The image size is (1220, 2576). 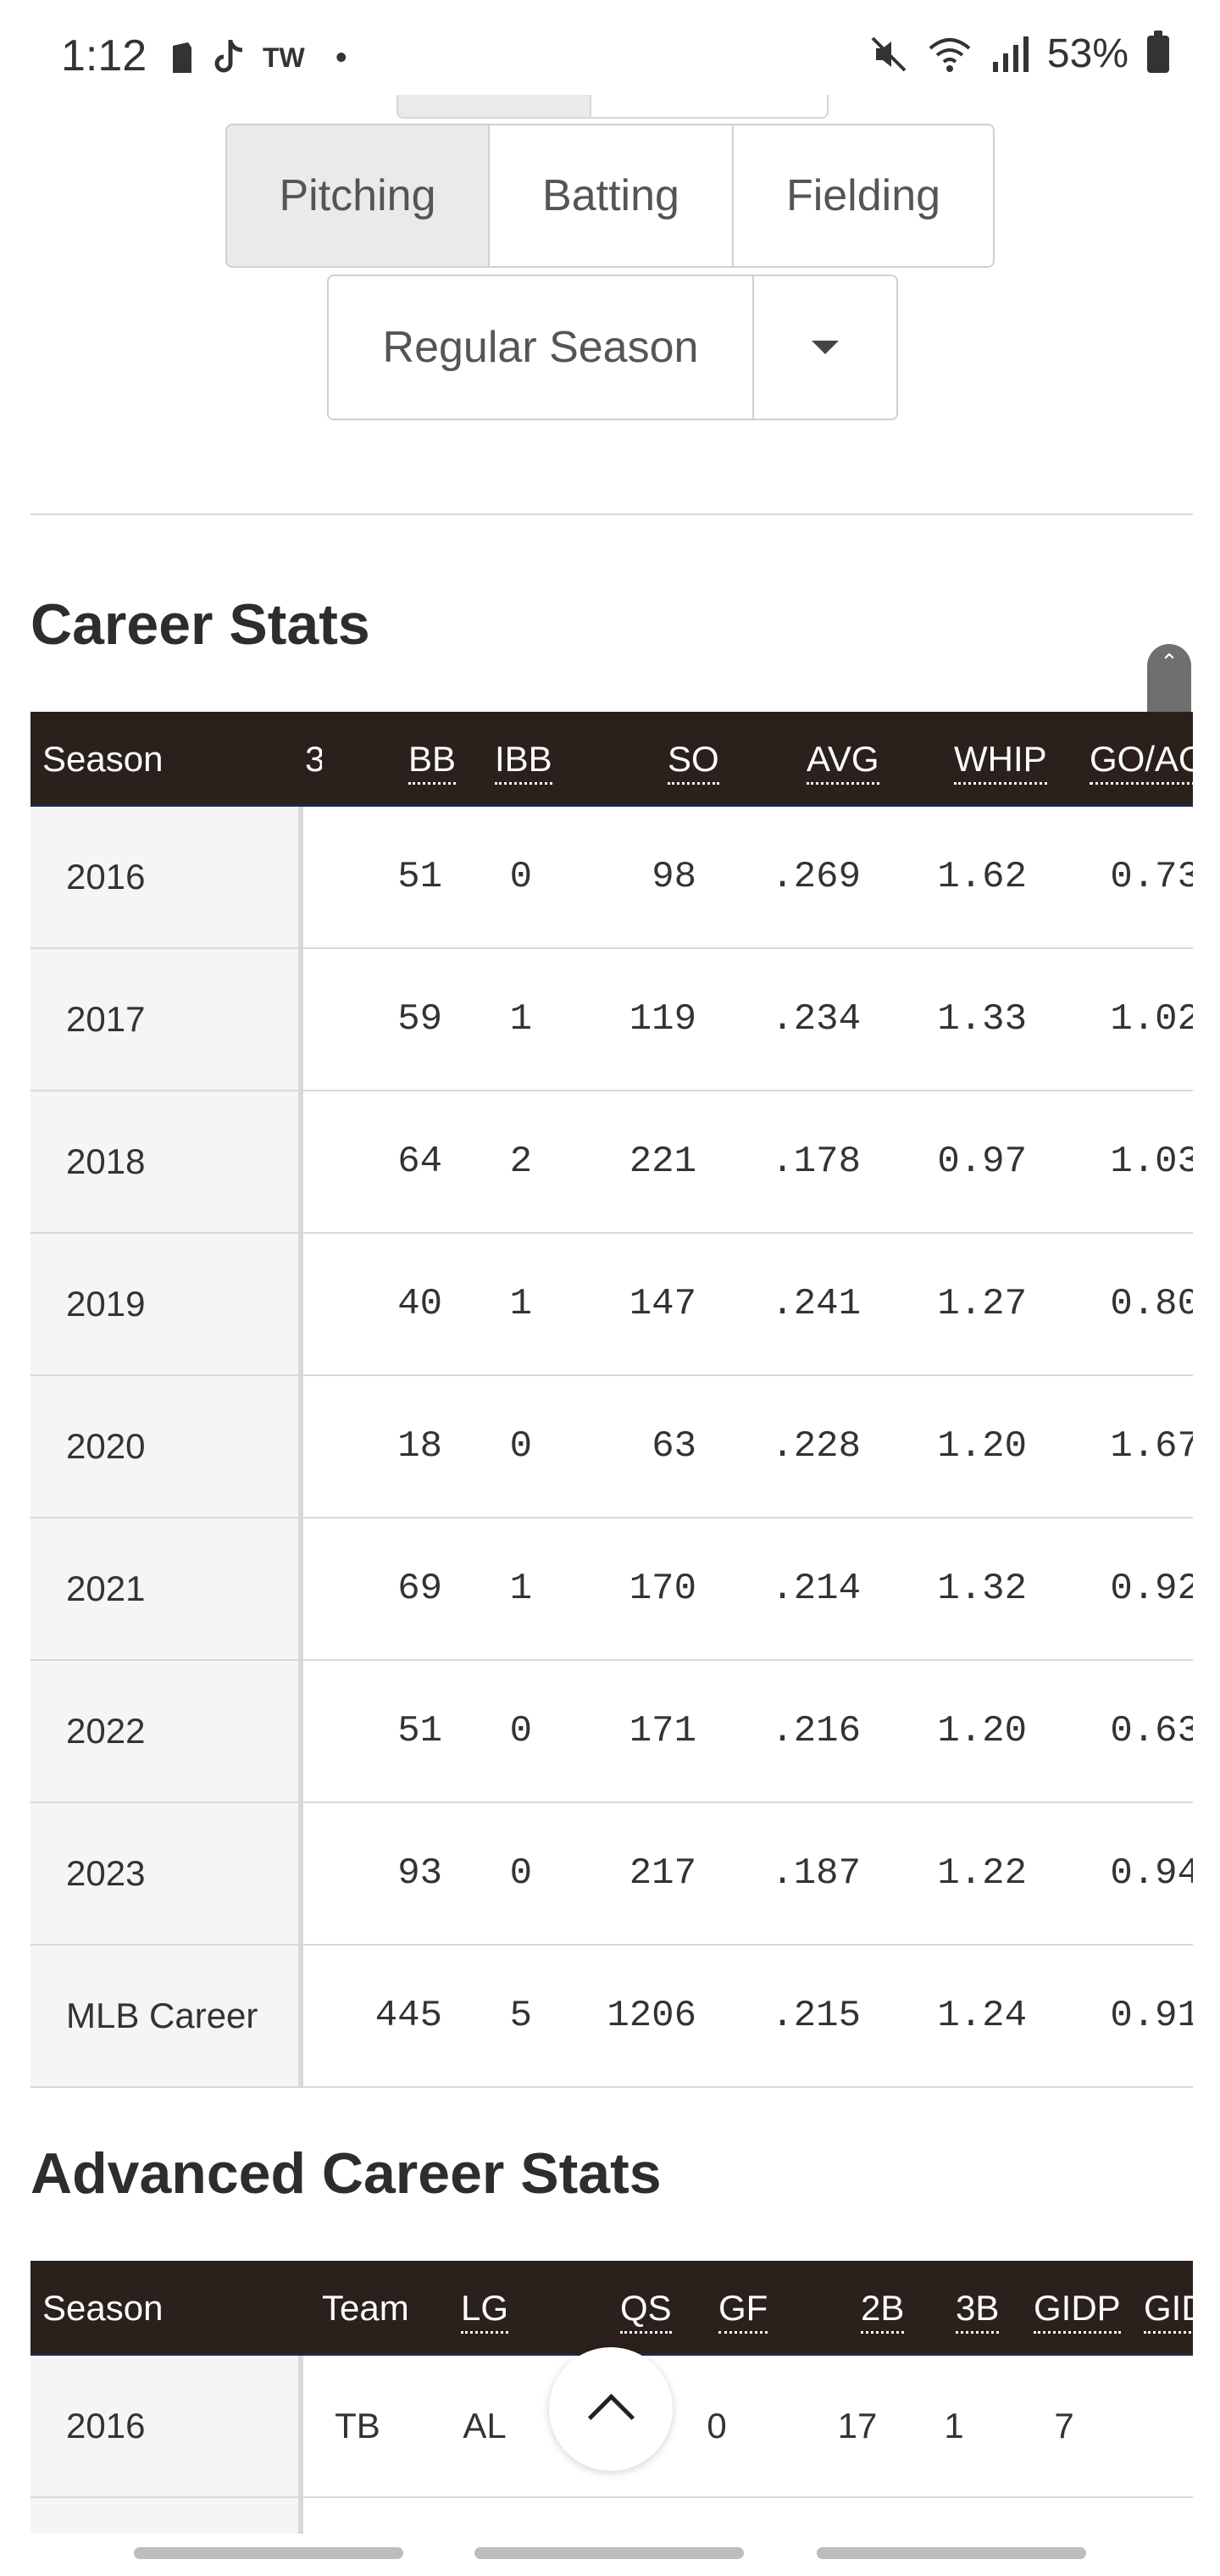 I want to click on col-goao-label: GO/AO, so click(x=1141, y=762).